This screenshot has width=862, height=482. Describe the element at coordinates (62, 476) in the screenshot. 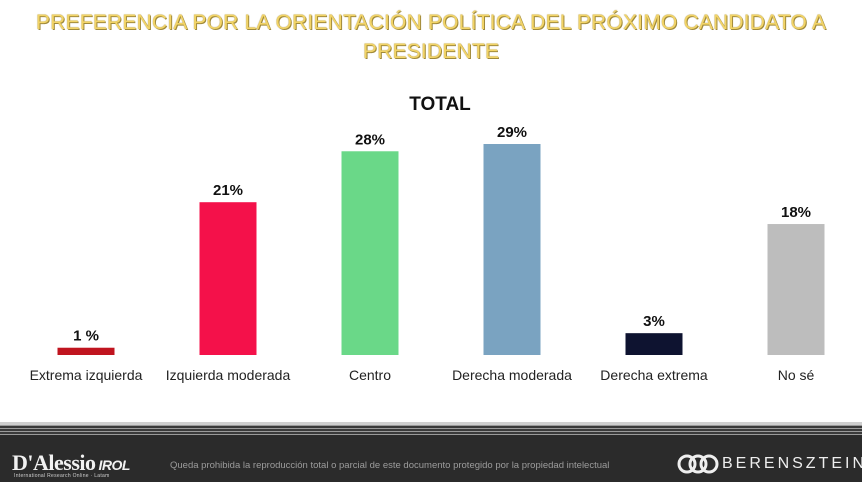

I see `dalessio-logo-subtitle: International Research Online · Latam` at that location.